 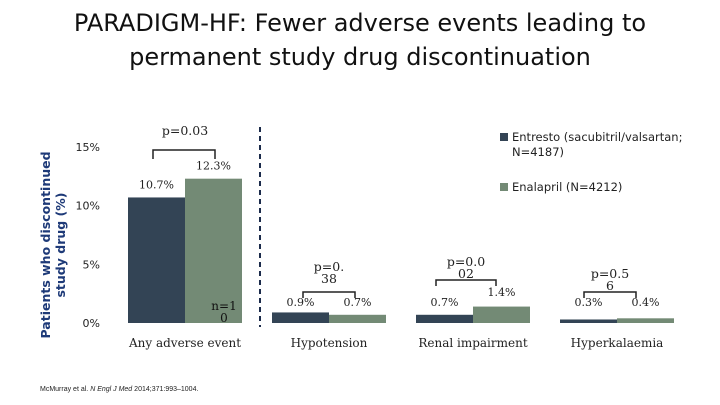 What do you see at coordinates (166, 389) in the screenshot?
I see `citation-ref: 2014;371:993–1004.` at bounding box center [166, 389].